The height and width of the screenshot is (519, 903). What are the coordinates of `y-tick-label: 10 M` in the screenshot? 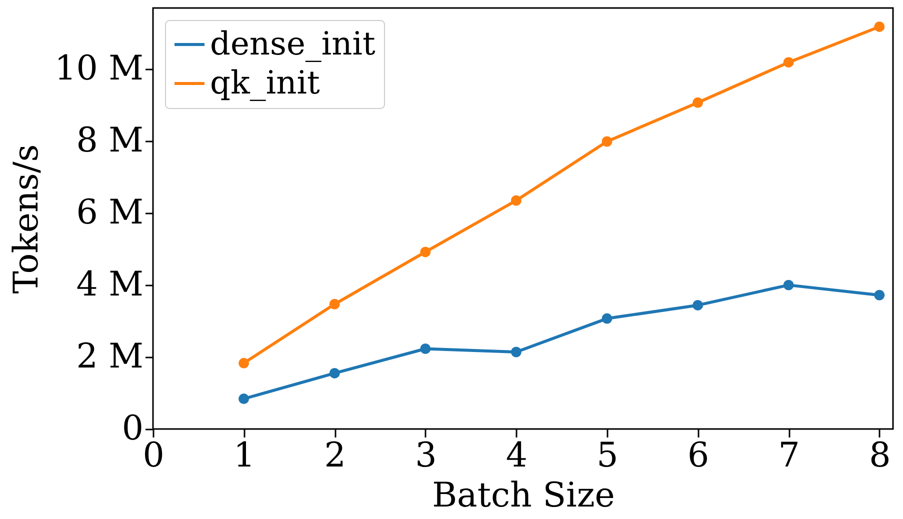 It's located at (99, 68).